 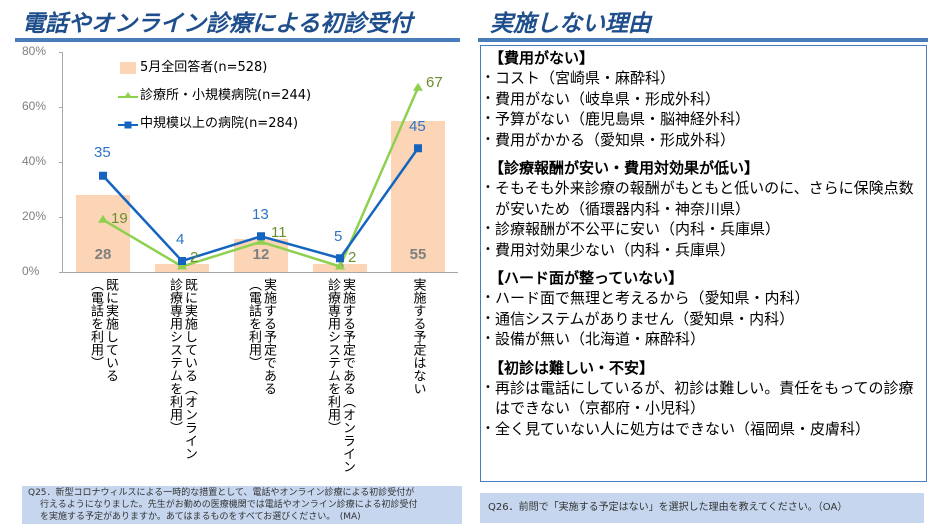 I want to click on reason-item: コスト（宮崎県・麻酔科）, so click(x=703, y=78).